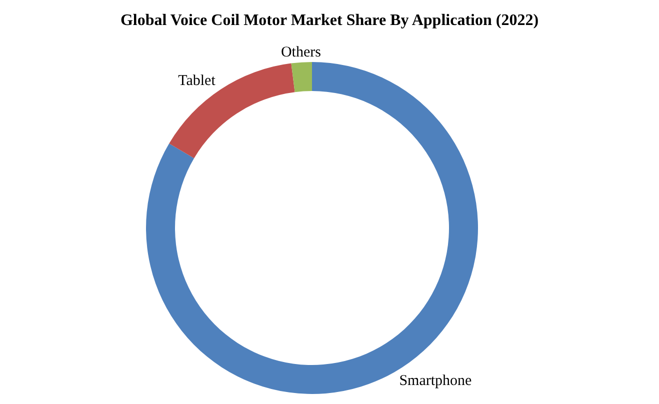 The height and width of the screenshot is (404, 659). What do you see at coordinates (197, 80) in the screenshot?
I see `slice-label: Tablet` at bounding box center [197, 80].